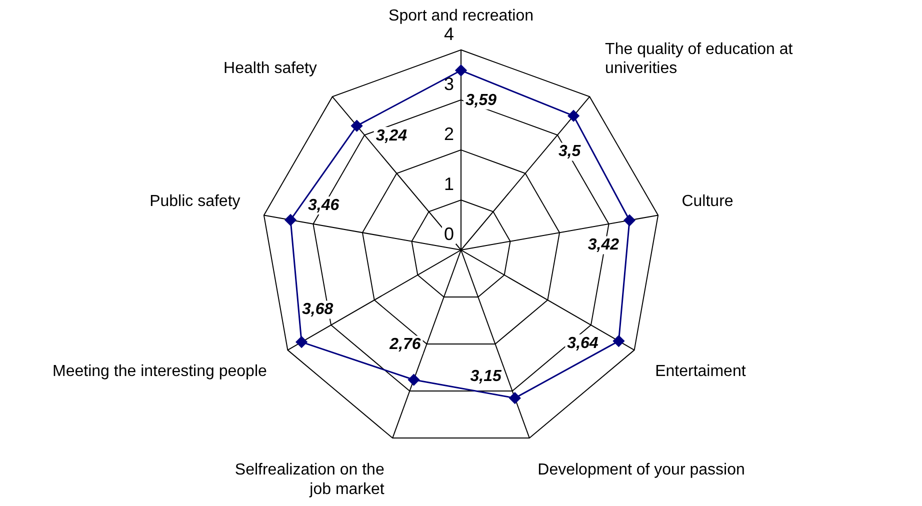 This screenshot has width=922, height=506. Describe the element at coordinates (708, 201) in the screenshot. I see `spoke-label: Culture` at that location.